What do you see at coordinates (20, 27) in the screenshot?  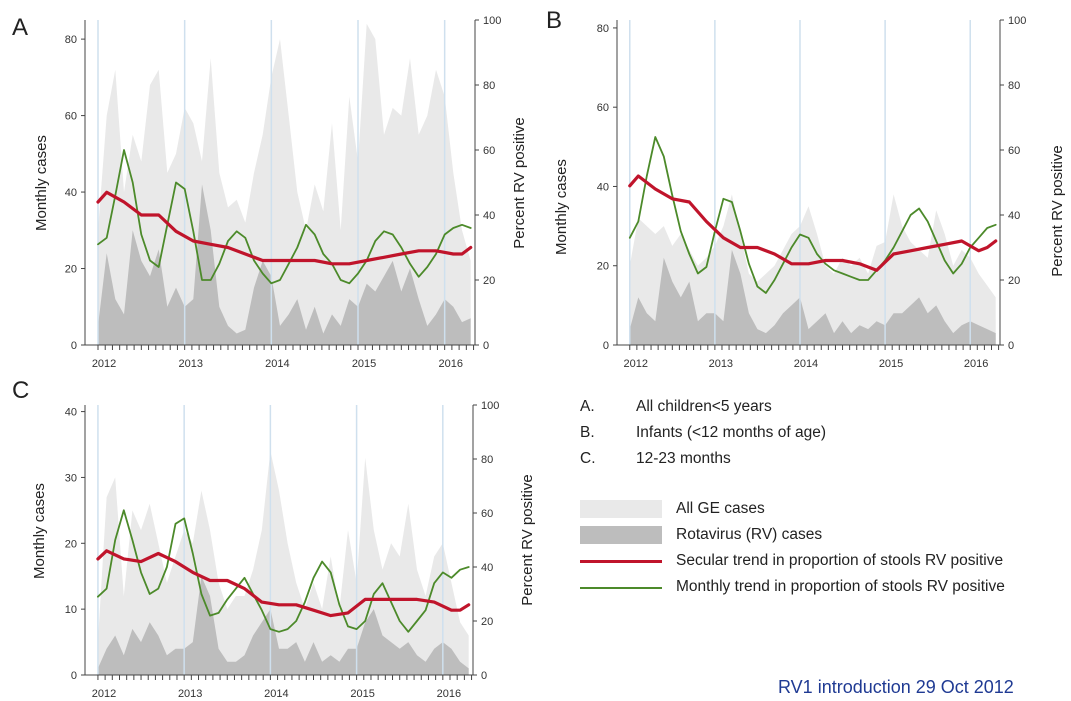 I see `panel-letter: A` at bounding box center [20, 27].